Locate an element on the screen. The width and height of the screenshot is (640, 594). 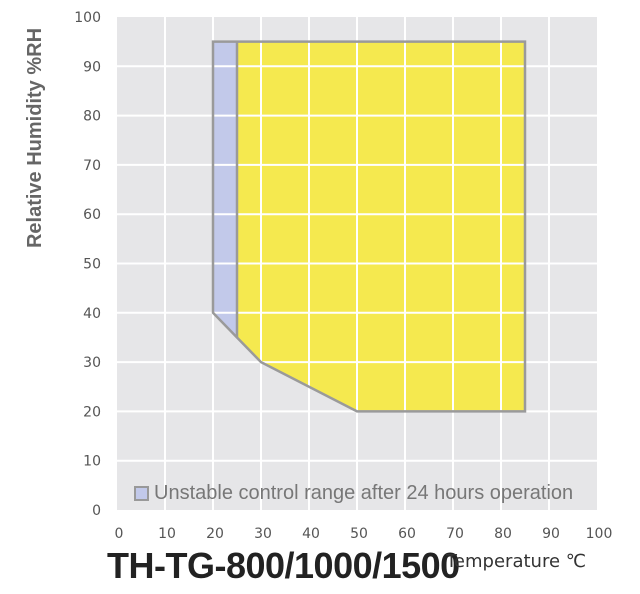
y-axis-label: Relative Humidity %RH is located at coordinates (35, 138).